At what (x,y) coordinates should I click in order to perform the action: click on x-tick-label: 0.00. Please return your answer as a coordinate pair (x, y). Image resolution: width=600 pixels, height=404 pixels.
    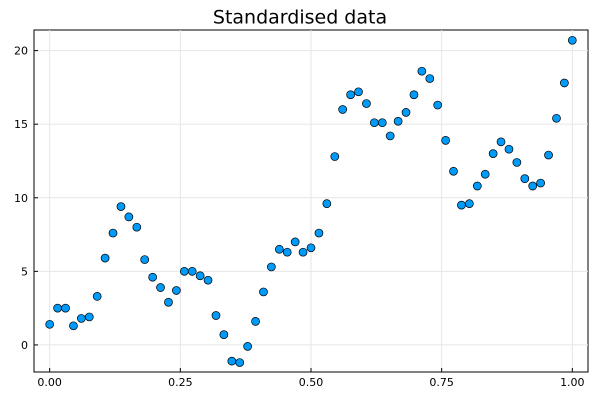
    Looking at the image, I should click on (49, 382).